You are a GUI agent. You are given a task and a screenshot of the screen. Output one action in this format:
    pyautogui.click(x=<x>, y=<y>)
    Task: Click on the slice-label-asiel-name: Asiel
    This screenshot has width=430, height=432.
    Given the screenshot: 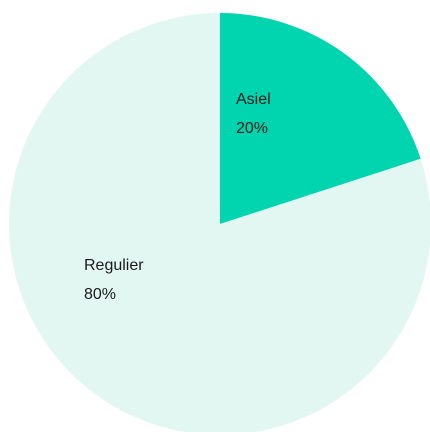 What is the action you would take?
    pyautogui.click(x=253, y=99)
    